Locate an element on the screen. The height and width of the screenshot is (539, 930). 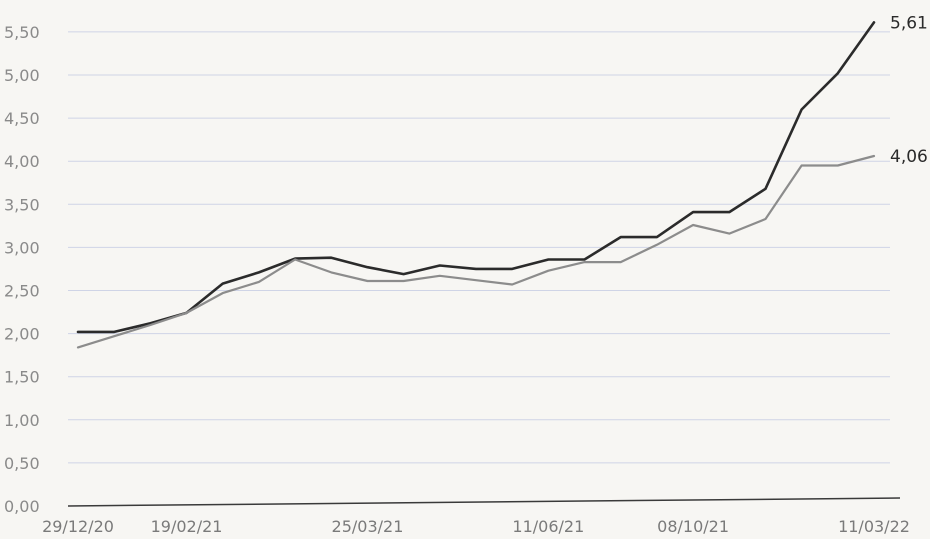
x-tick-label: 29/12/20 is located at coordinates (78, 526).